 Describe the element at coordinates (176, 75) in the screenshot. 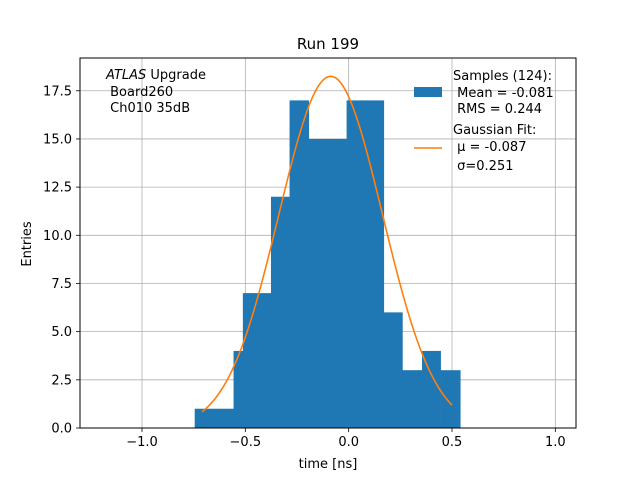

I see `annotation-upgrade: Upgrade` at that location.